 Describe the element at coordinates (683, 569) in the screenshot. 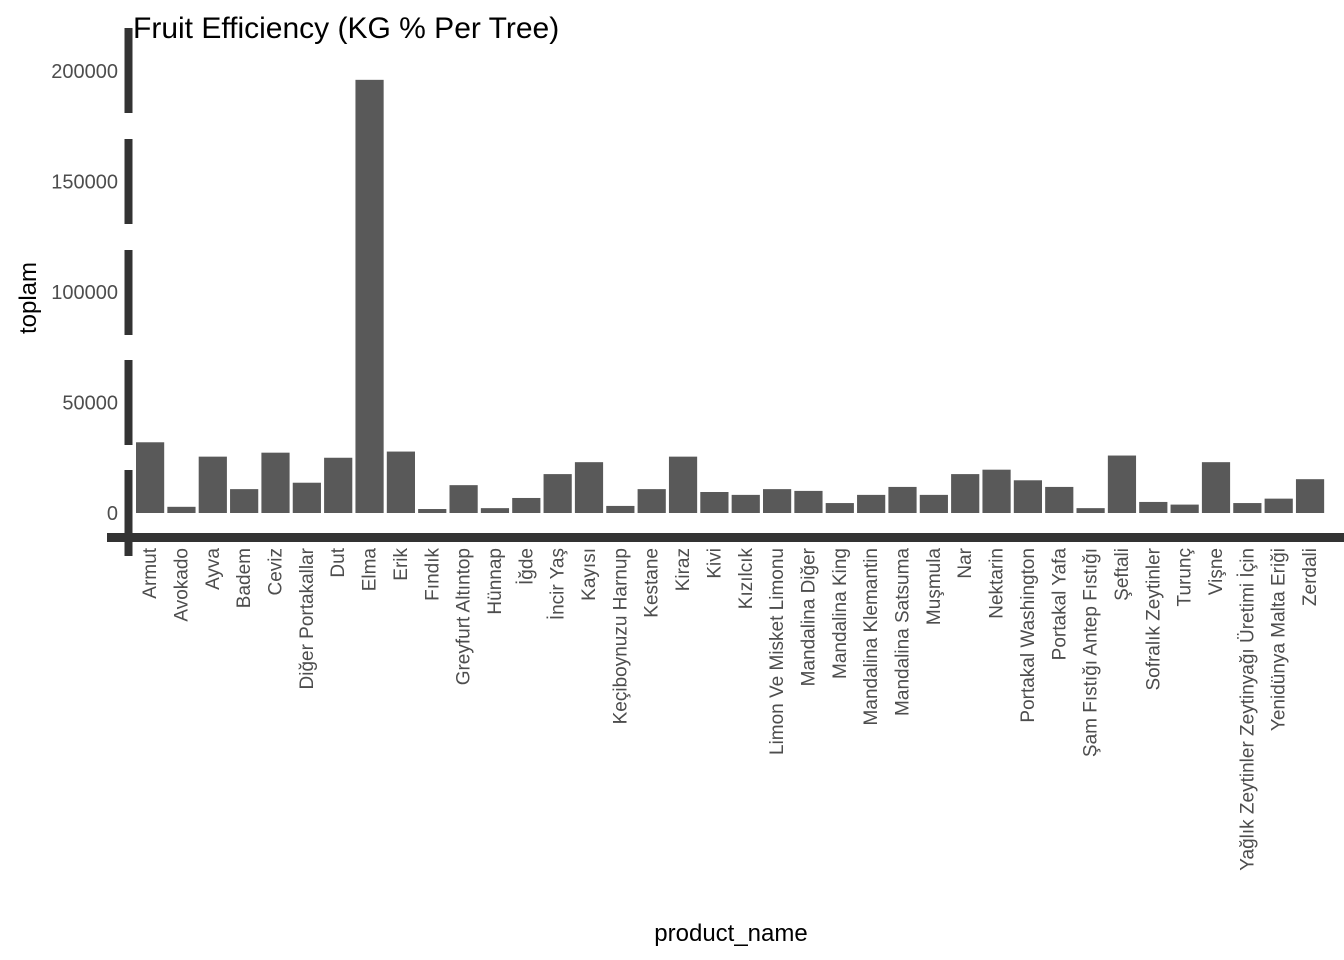

I see `x-tick-label: Kiraz` at that location.